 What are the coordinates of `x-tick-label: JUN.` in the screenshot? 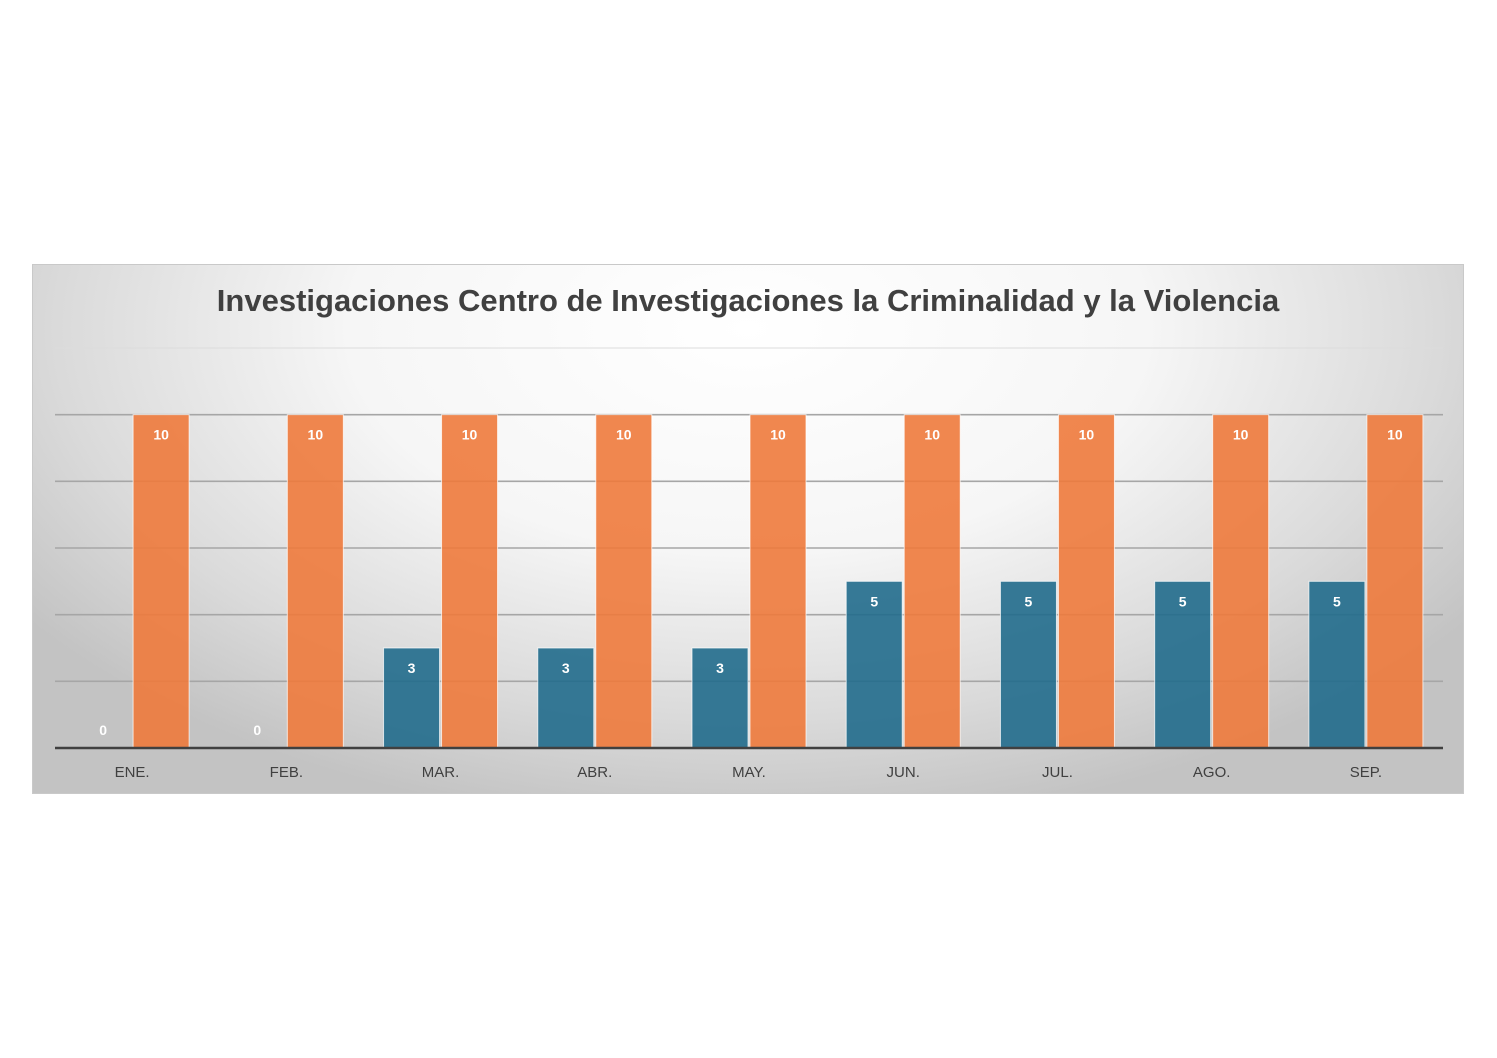 It's located at (903, 772).